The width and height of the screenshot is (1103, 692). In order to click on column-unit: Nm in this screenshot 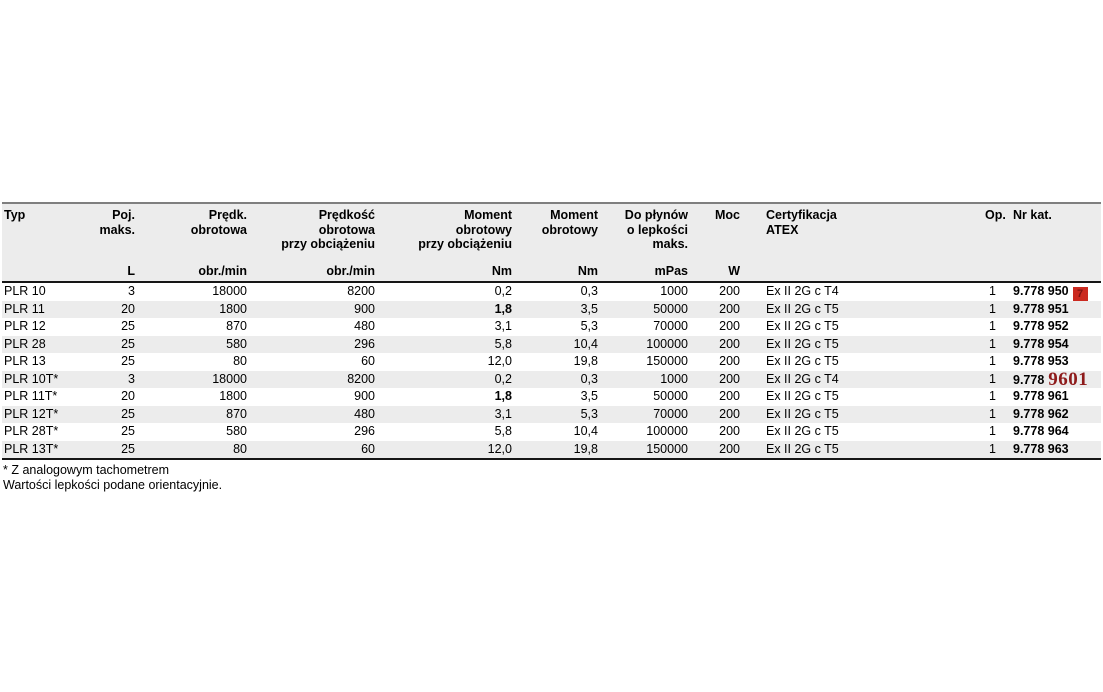, I will do `click(501, 271)`.